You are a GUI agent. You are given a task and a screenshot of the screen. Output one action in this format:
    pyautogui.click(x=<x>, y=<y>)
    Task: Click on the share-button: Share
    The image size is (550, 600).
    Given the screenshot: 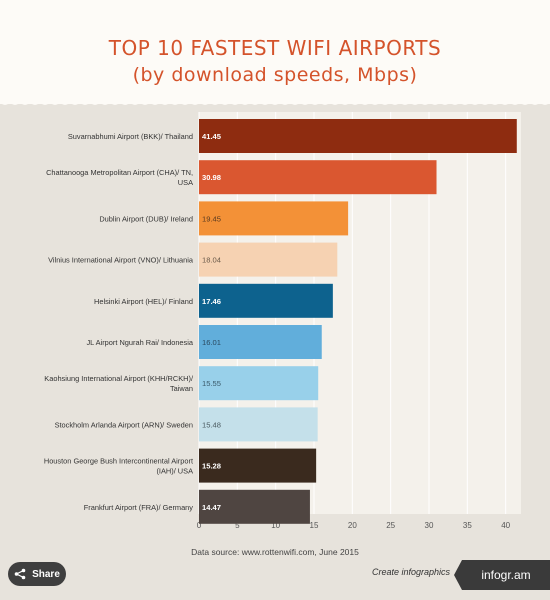 What is the action you would take?
    pyautogui.click(x=37, y=574)
    